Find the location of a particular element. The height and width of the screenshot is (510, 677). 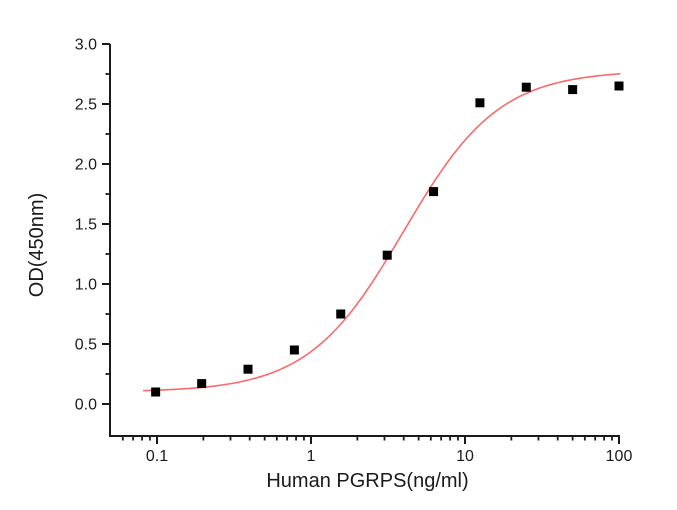

y-tick-label: 3.0 is located at coordinates (86, 45).